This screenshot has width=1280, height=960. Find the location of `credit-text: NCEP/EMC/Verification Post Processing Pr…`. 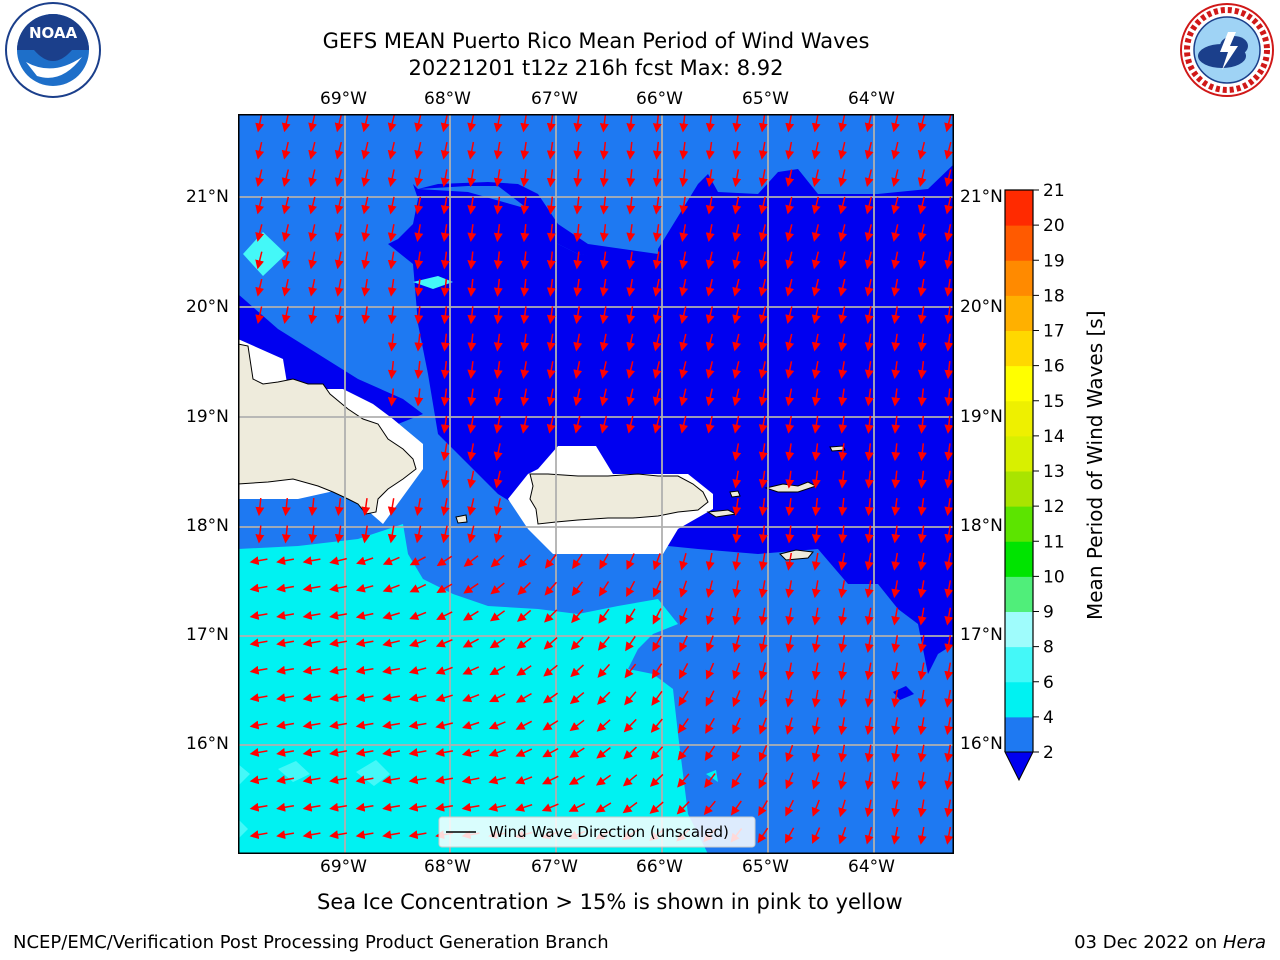

credit-text: NCEP/EMC/Verification Post Processing Pr… is located at coordinates (311, 942).